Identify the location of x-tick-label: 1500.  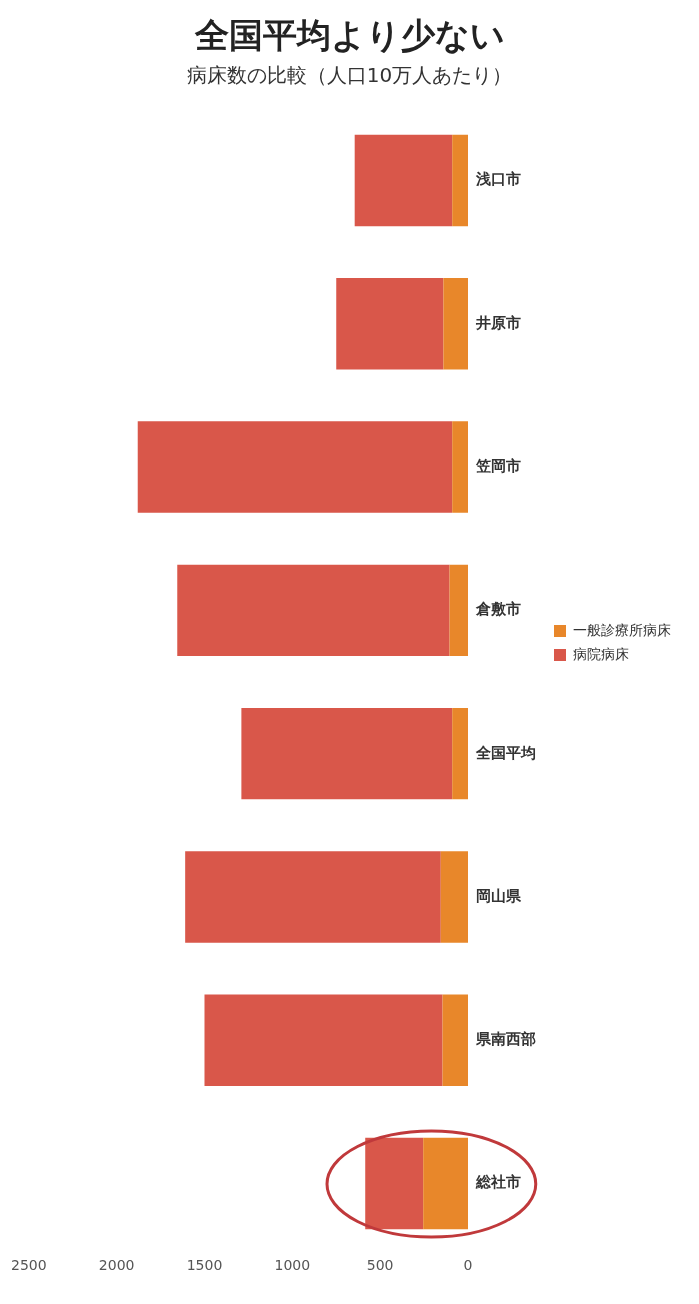
(204, 1265).